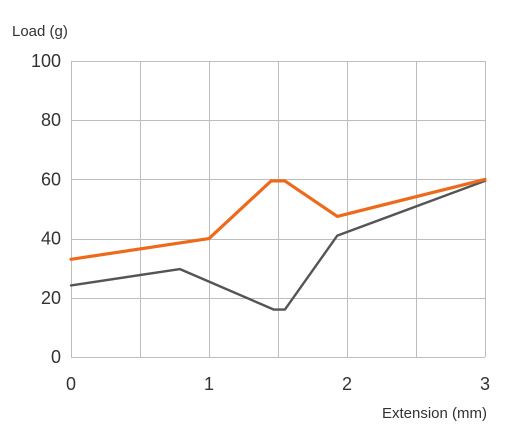 This screenshot has height=430, width=513. What do you see at coordinates (71, 384) in the screenshot?
I see `x-tick-label: 0` at bounding box center [71, 384].